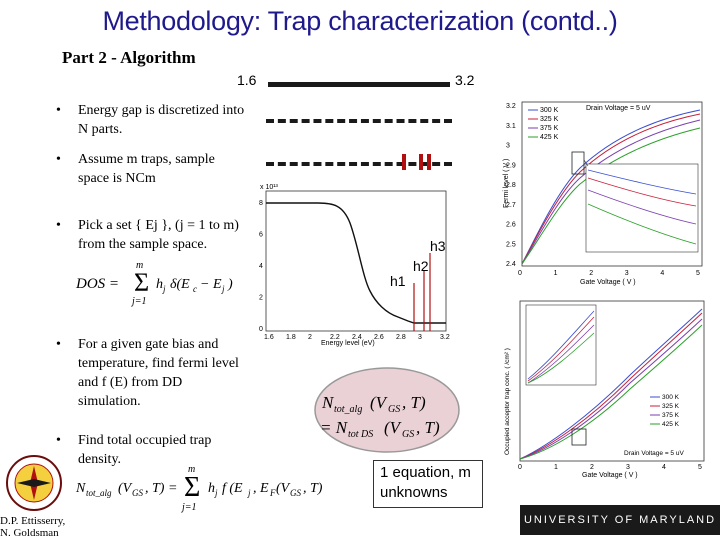 The image size is (720, 540). I want to click on fermi-plot-y-tick-label: 2.9, so click(511, 165).